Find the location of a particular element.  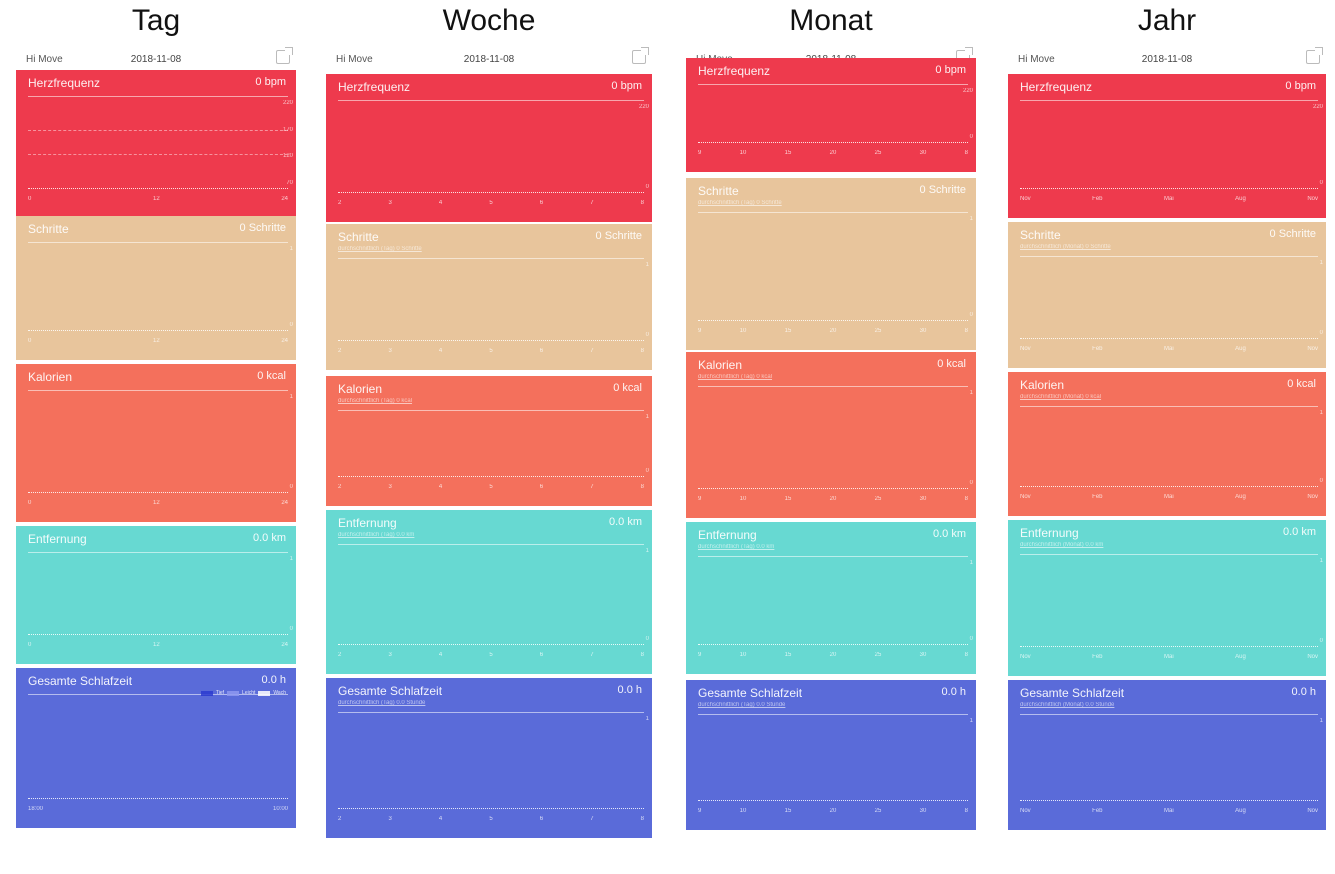

panel-entfernung: Entfernung 0.0 km 1 0 0 12 24 is located at coordinates (156, 595).